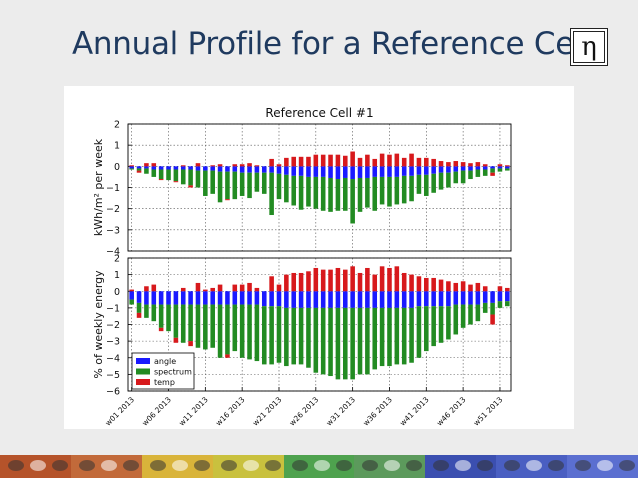 The image size is (638, 478). I want to click on footer-image-strip, so click(319, 466).